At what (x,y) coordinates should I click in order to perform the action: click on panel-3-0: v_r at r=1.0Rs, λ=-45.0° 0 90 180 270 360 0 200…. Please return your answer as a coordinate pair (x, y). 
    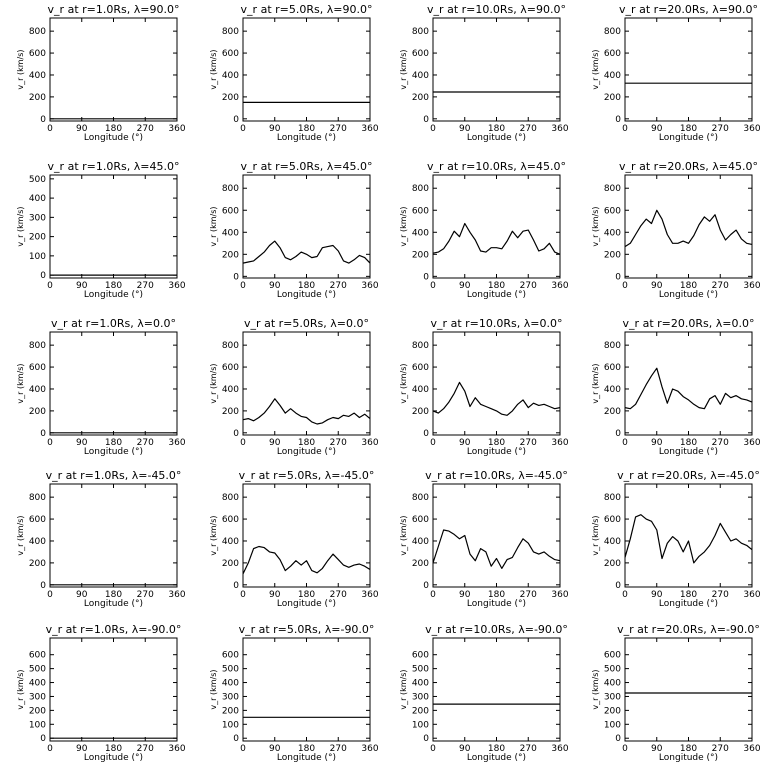
    Looking at the image, I should click on (101, 539).